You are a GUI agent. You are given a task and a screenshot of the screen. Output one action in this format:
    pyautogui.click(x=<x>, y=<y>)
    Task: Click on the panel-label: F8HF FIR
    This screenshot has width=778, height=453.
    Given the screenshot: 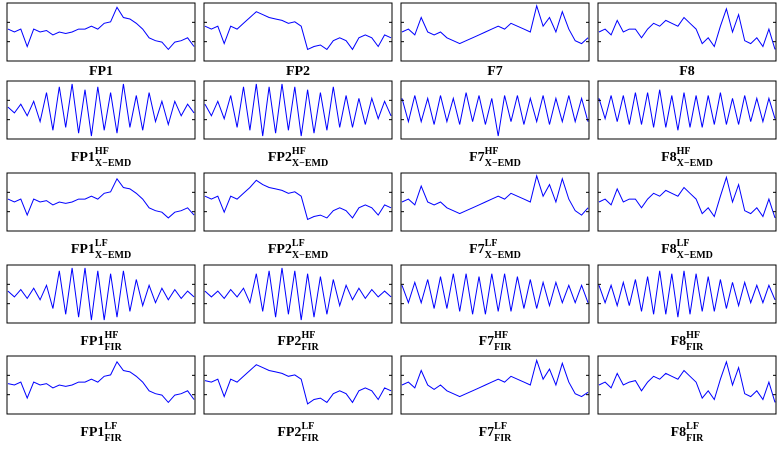 What is the action you would take?
    pyautogui.click(x=688, y=341)
    